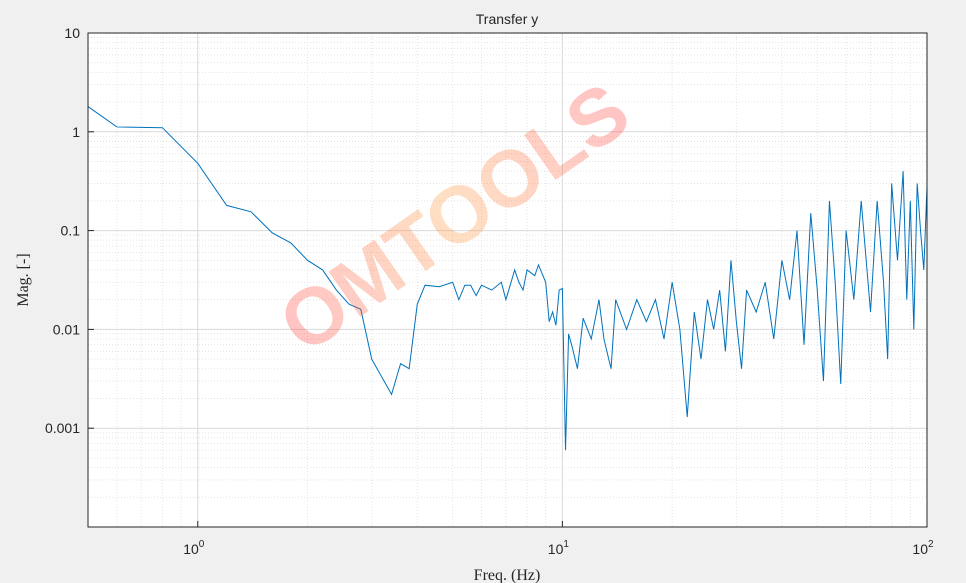 The image size is (966, 583). What do you see at coordinates (71, 231) in the screenshot?
I see `y-tick-label: 0.1` at bounding box center [71, 231].